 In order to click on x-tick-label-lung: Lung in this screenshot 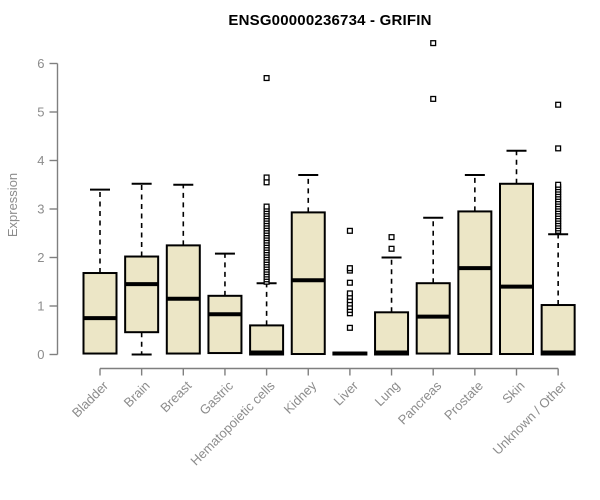, I will do `click(387, 393)`.